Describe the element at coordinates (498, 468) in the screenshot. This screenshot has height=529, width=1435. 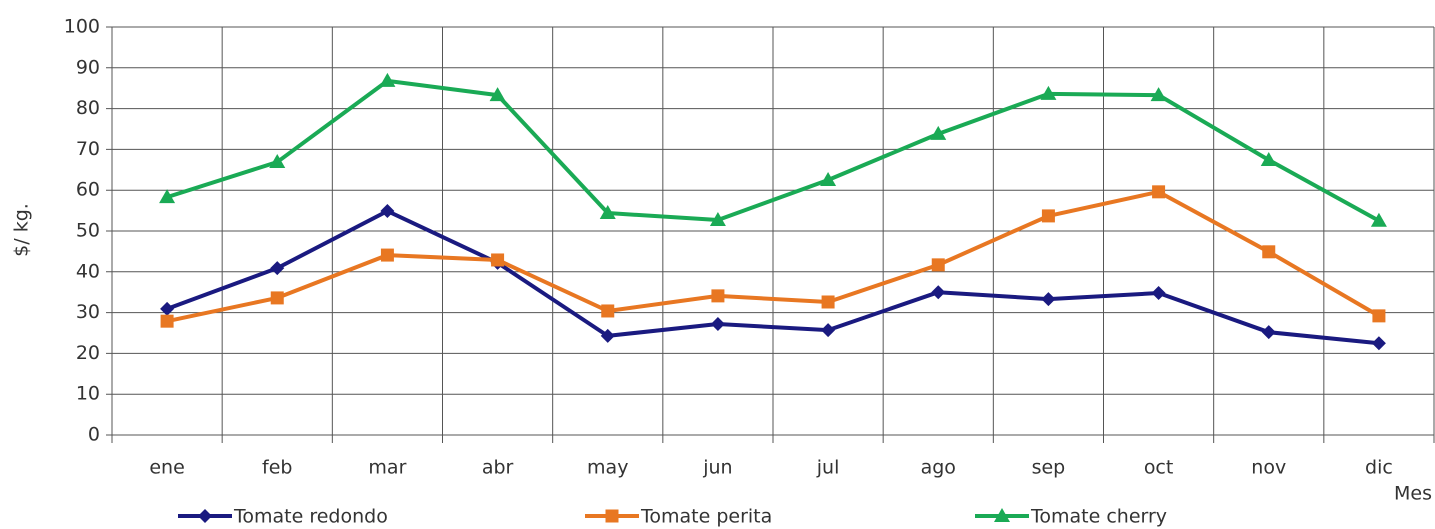
I see `x-tick-label: abr` at that location.